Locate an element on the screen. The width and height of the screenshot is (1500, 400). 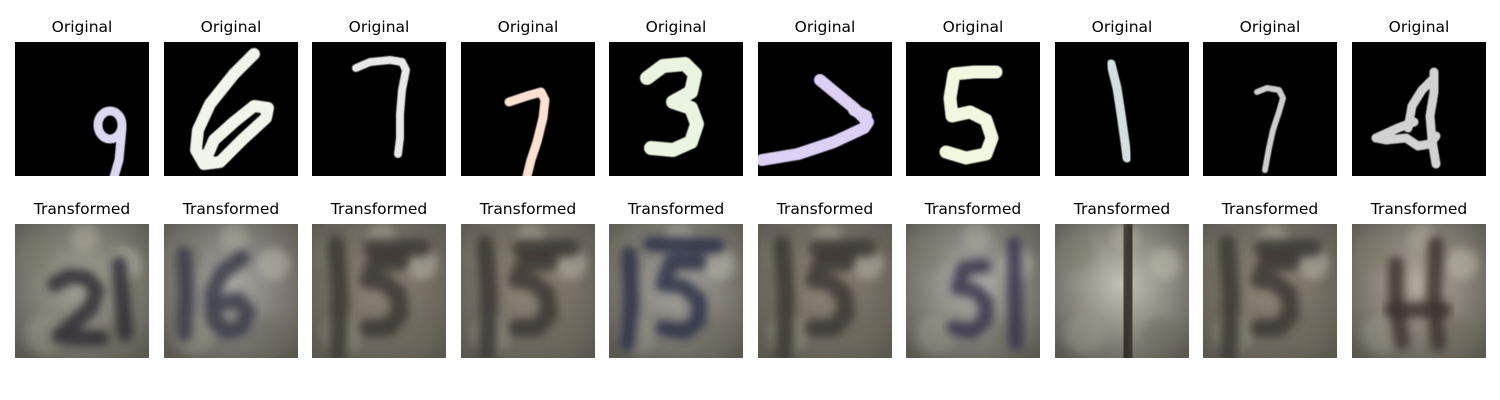
digit-9-image is located at coordinates (82, 109).